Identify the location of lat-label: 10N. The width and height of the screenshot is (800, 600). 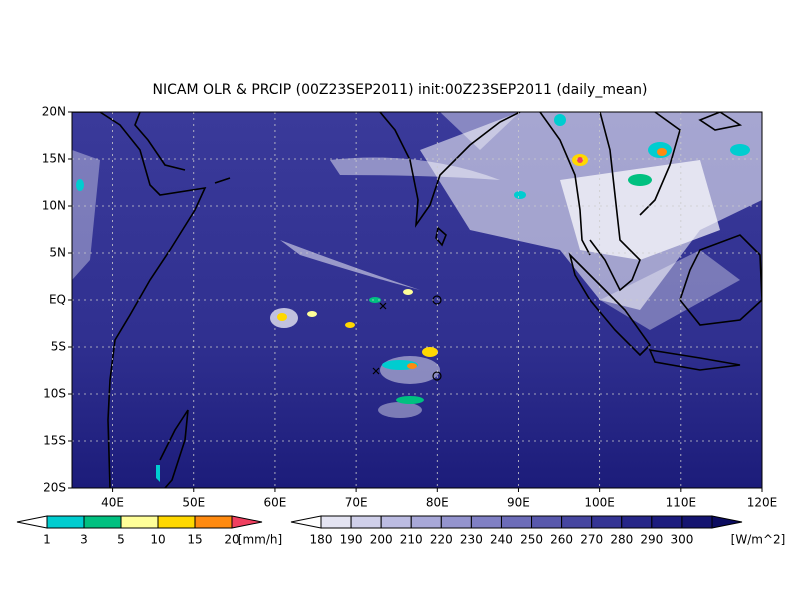
(54, 206).